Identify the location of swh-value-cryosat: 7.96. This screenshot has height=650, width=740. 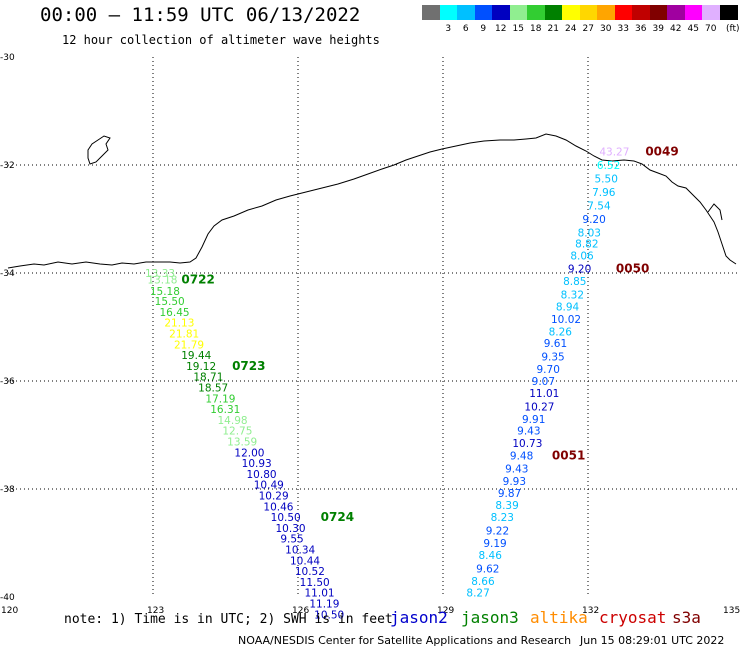
(604, 193).